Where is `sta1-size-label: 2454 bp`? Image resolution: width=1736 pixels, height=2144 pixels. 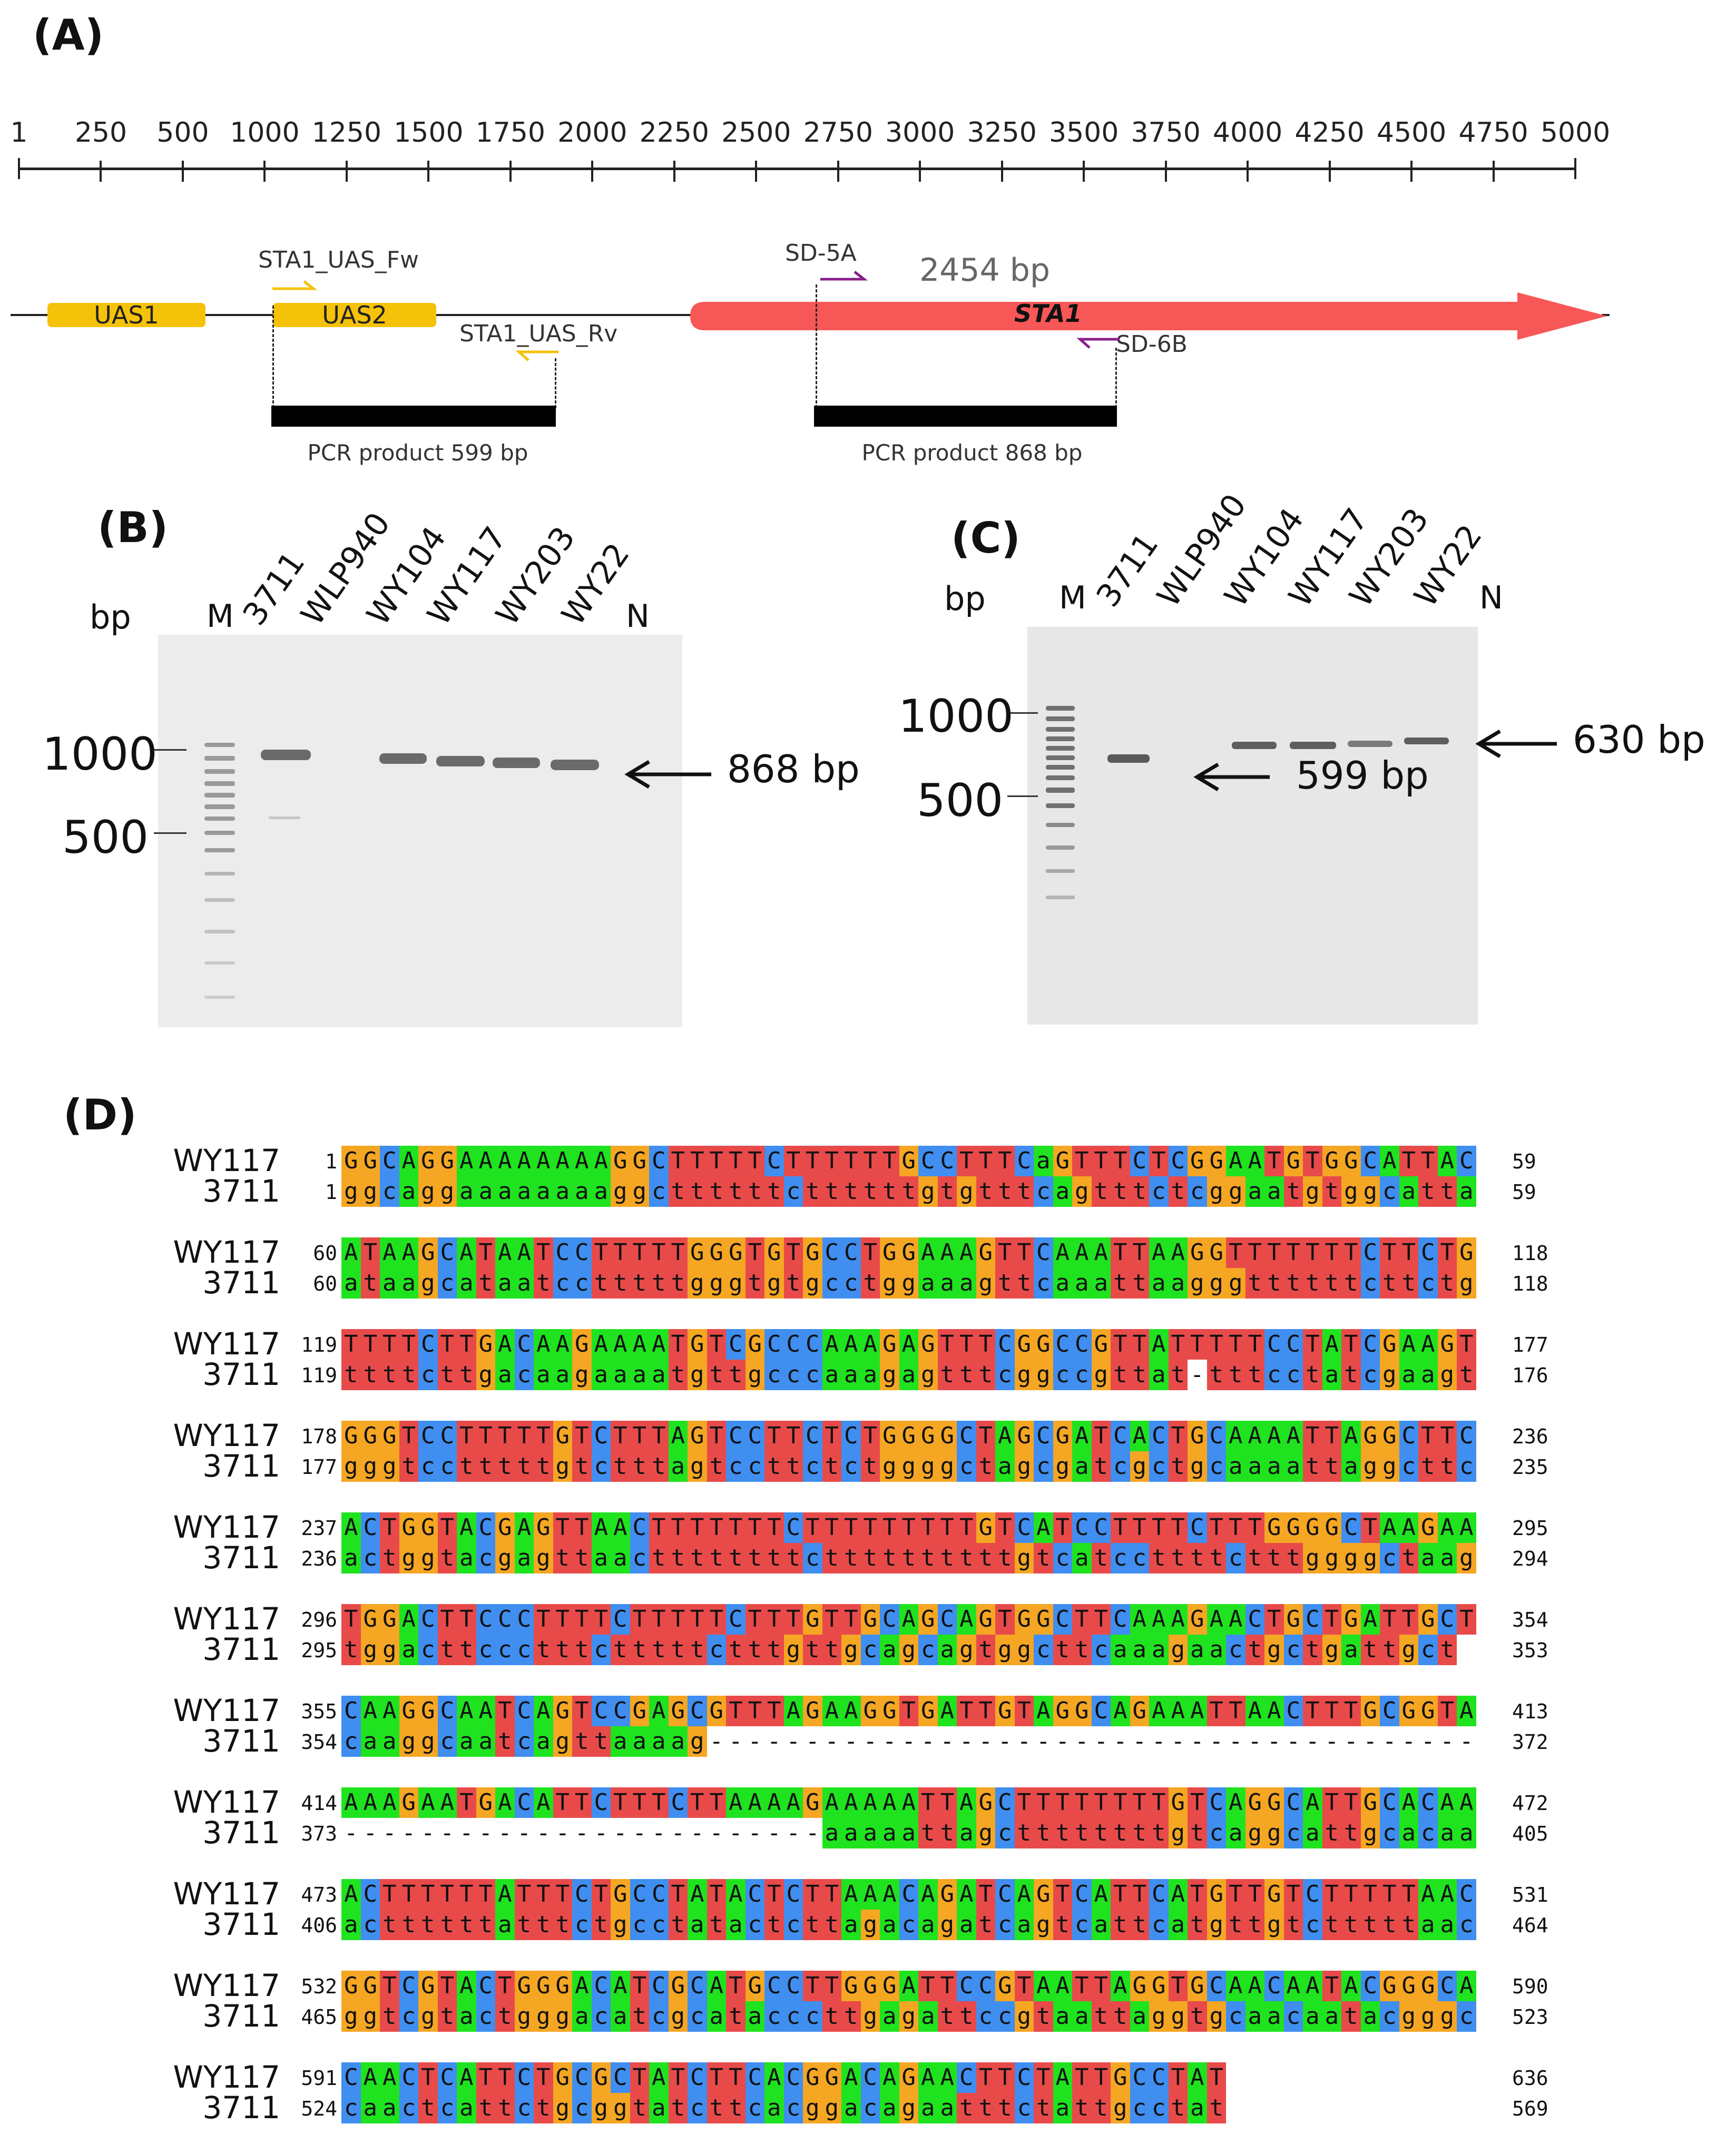 sta1-size-label: 2454 bp is located at coordinates (984, 270).